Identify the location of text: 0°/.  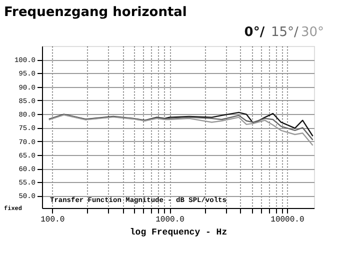
(254, 32).